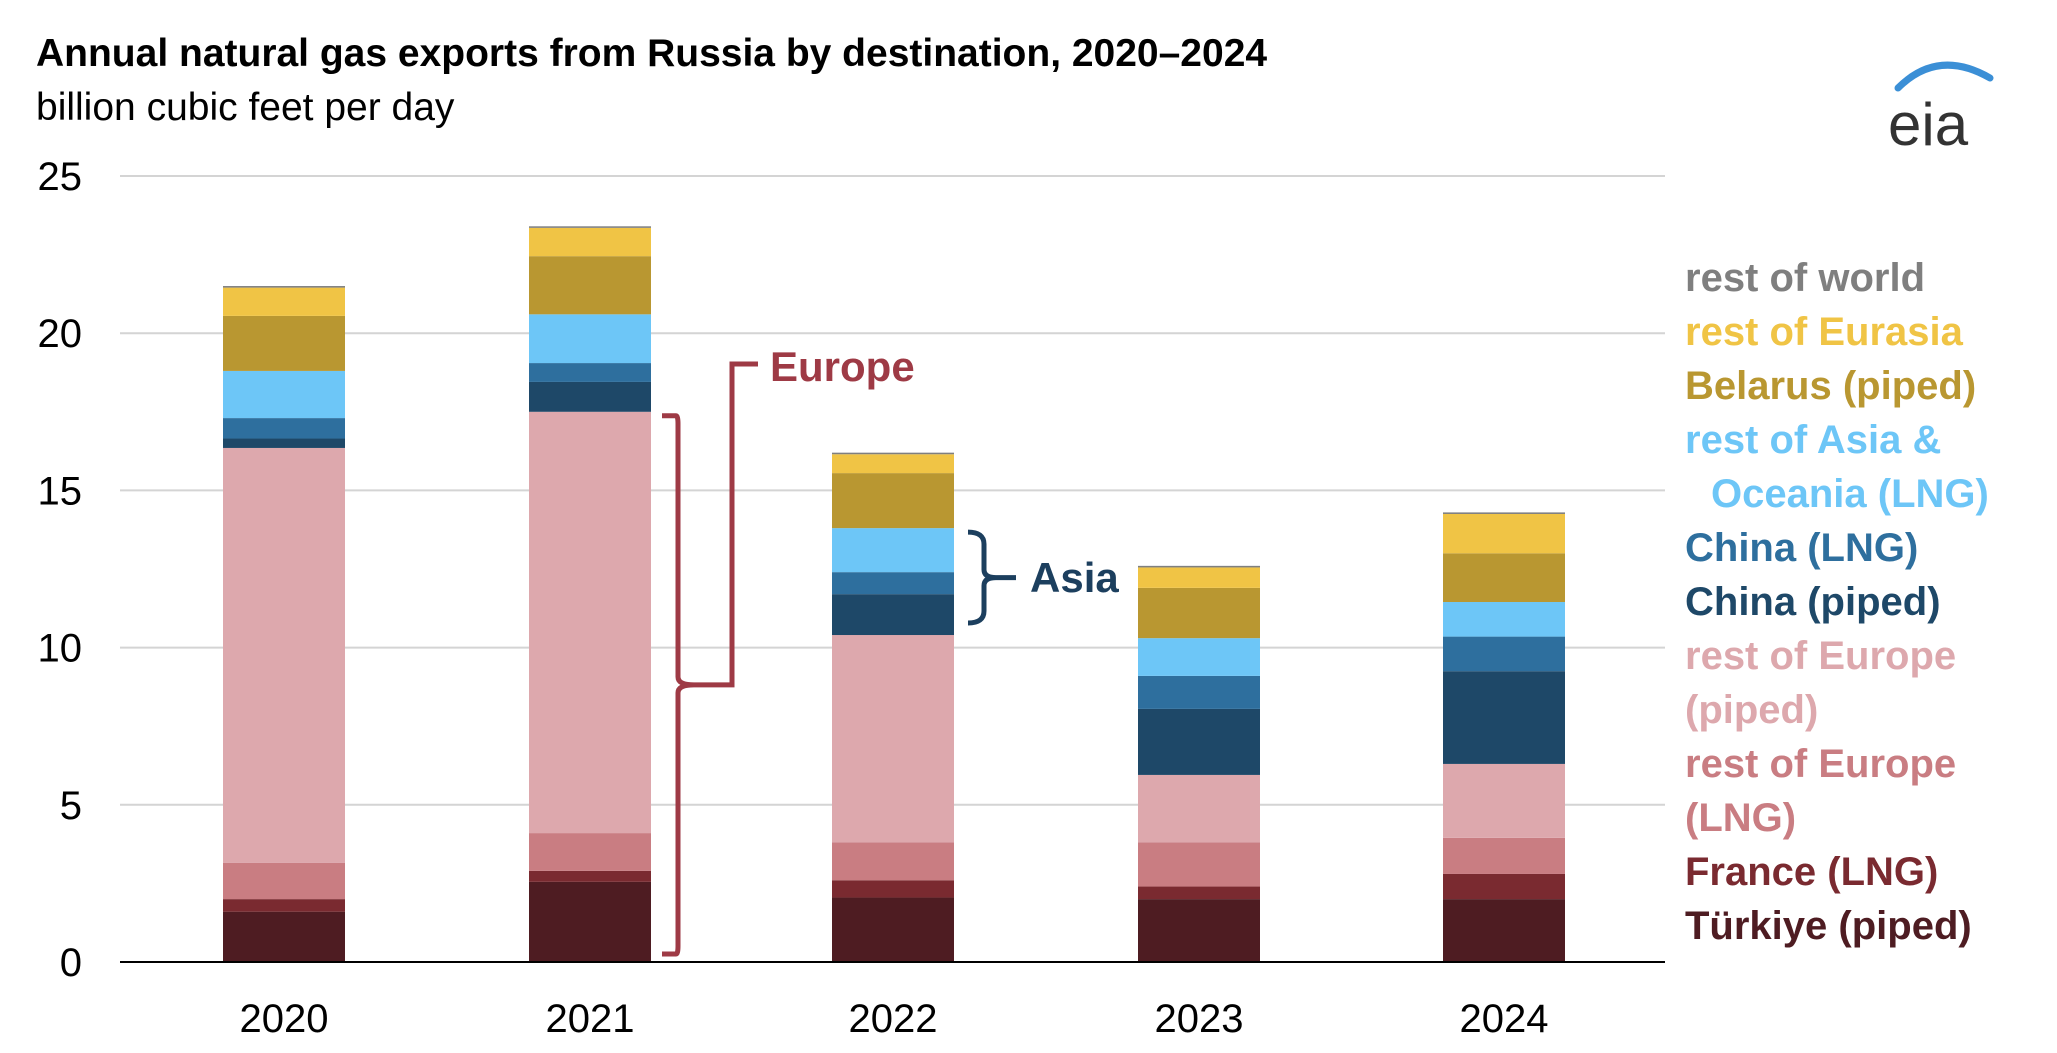 The image size is (2057, 1053). Describe the element at coordinates (710, 659) in the screenshot. I see `europe-brace-icon` at that location.